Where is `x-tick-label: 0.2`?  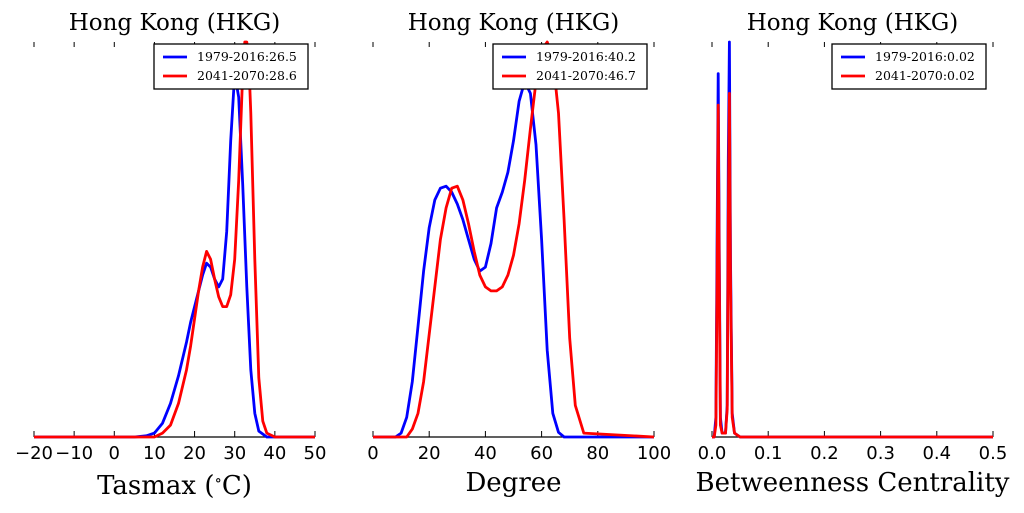
x-tick-label: 0.2 is located at coordinates (824, 453).